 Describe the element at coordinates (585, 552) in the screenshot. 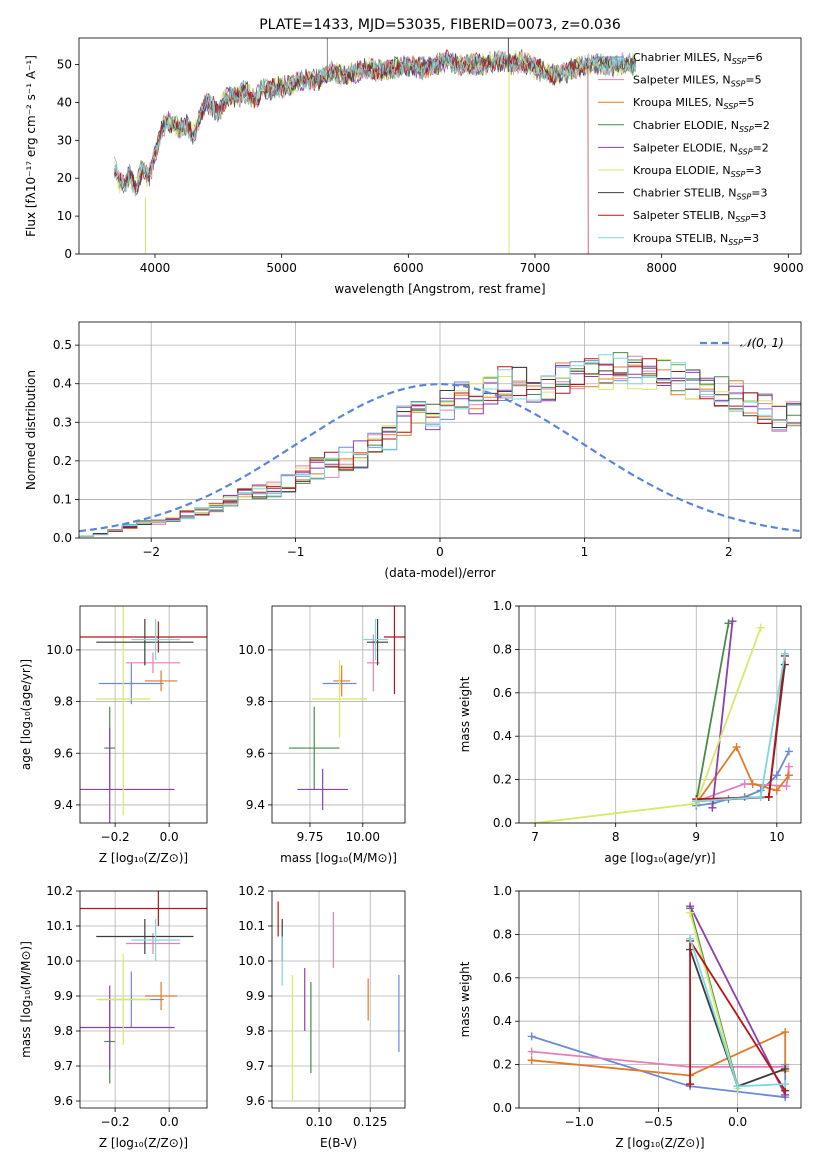

I see `x-tick-label: 1` at that location.